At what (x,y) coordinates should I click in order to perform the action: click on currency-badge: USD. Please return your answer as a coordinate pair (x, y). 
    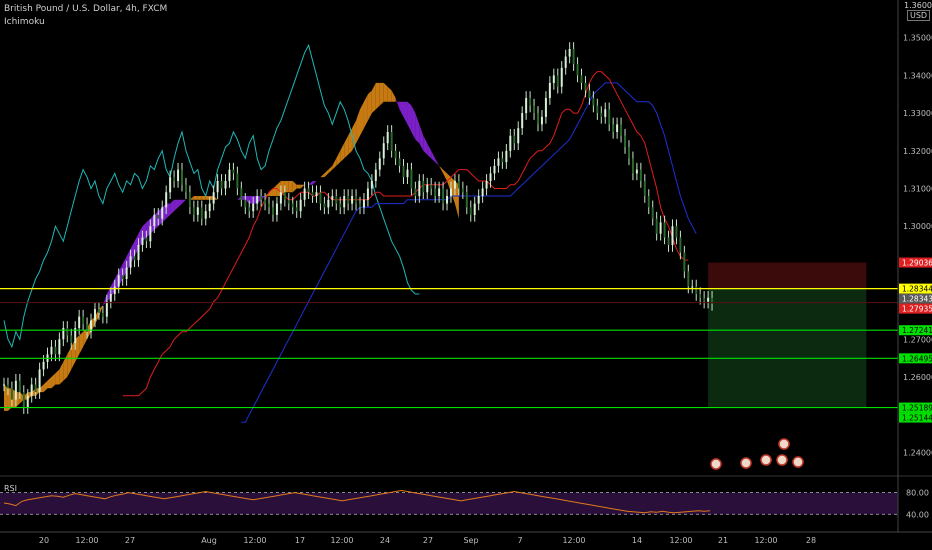
    Looking at the image, I should click on (919, 15).